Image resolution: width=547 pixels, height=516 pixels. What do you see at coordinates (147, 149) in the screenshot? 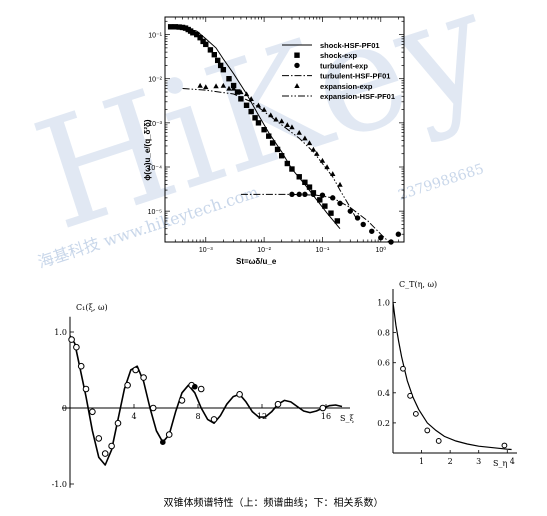
I see `spectrum-ylabel: ϕ(ω)u_e/(q_δ²δ)` at bounding box center [147, 149].